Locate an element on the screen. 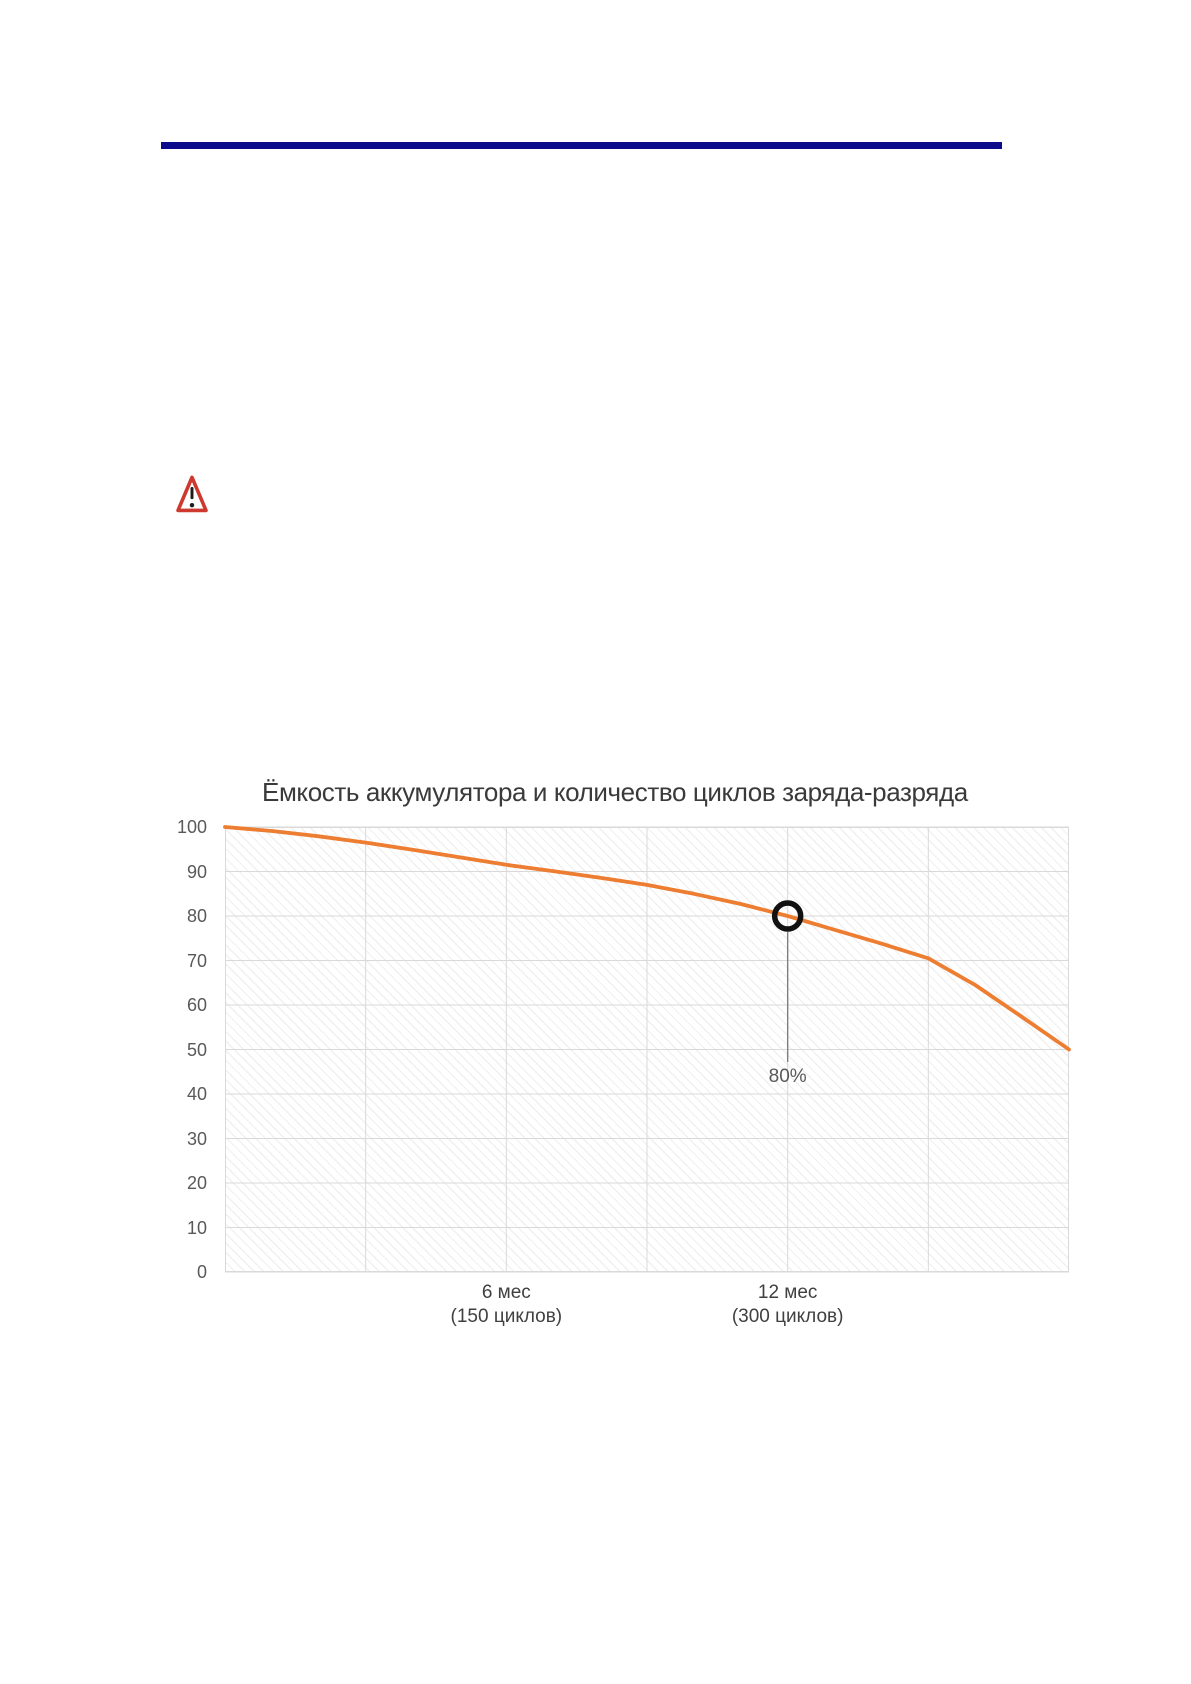 This screenshot has height=1684, width=1191. data-point-marker-ring is located at coordinates (787, 916).